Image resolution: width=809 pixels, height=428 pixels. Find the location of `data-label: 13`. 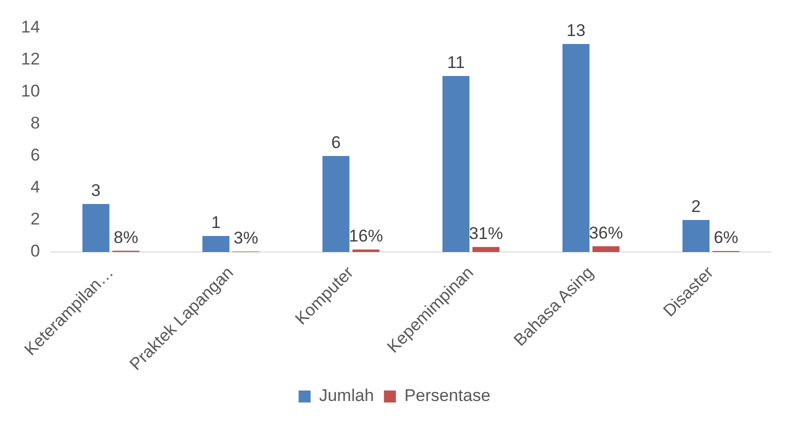

data-label: 13 is located at coordinates (576, 30).